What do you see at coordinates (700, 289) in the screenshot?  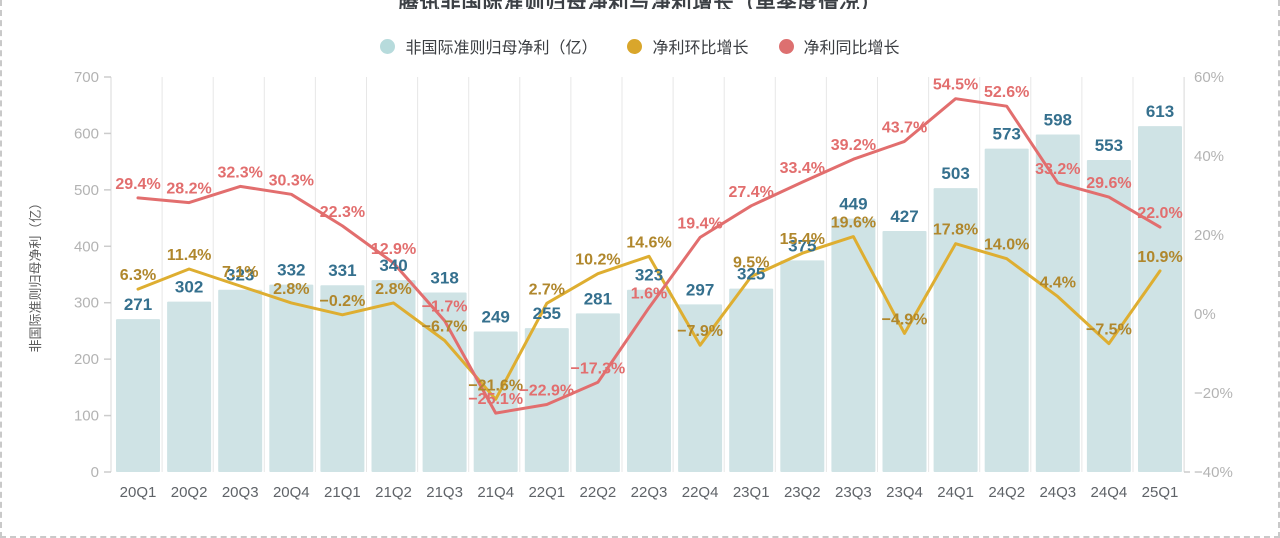 I see `bar-value-label: 297` at bounding box center [700, 289].